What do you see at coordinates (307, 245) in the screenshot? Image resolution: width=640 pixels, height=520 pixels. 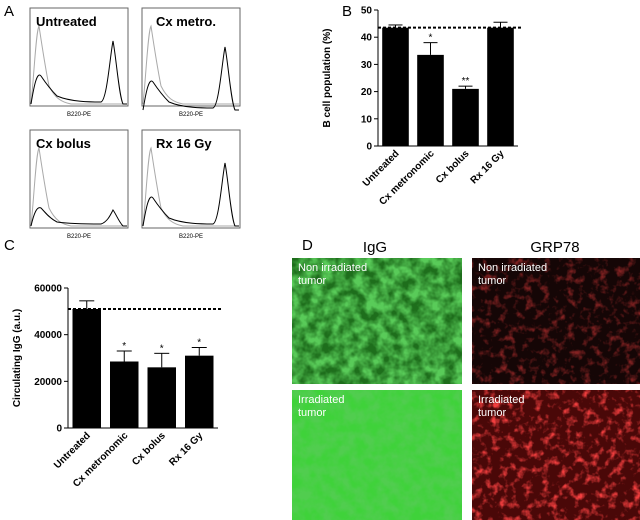 I see `panel-label: D` at bounding box center [307, 245].